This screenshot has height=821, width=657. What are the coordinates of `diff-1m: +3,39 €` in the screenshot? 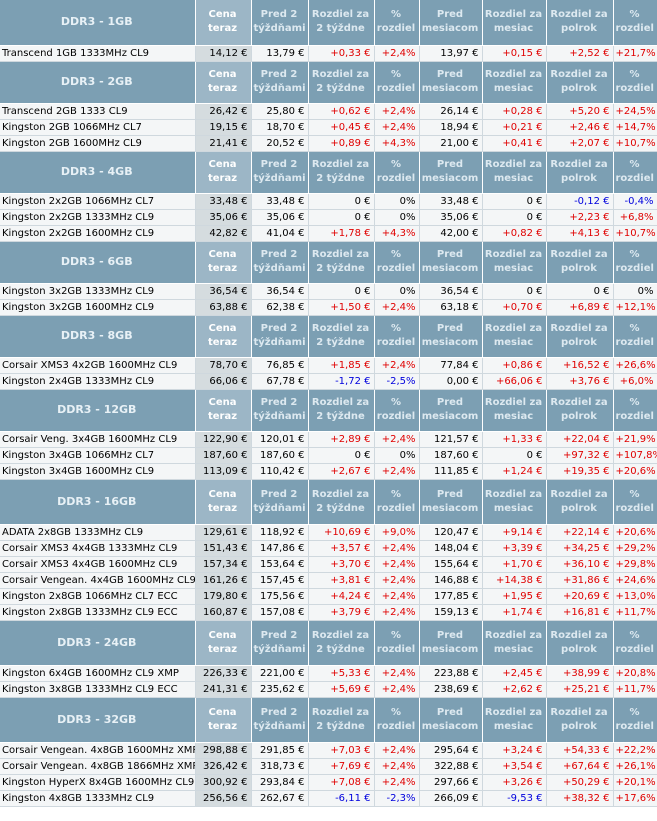 It's located at (514, 548).